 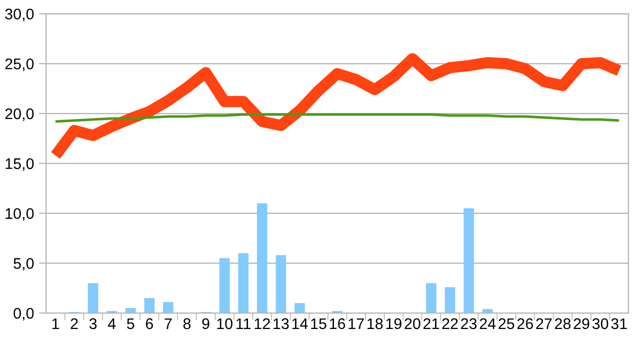 What do you see at coordinates (19, 15) in the screenshot?
I see `y-tick-label: 30,0` at bounding box center [19, 15].